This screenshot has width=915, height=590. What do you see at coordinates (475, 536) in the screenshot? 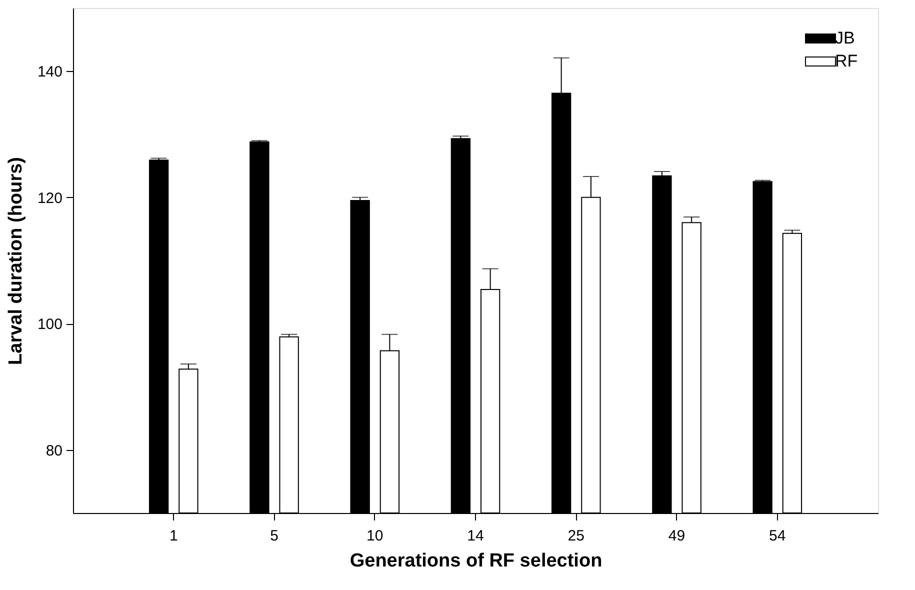
I see `x-tick-label: 14` at bounding box center [475, 536].